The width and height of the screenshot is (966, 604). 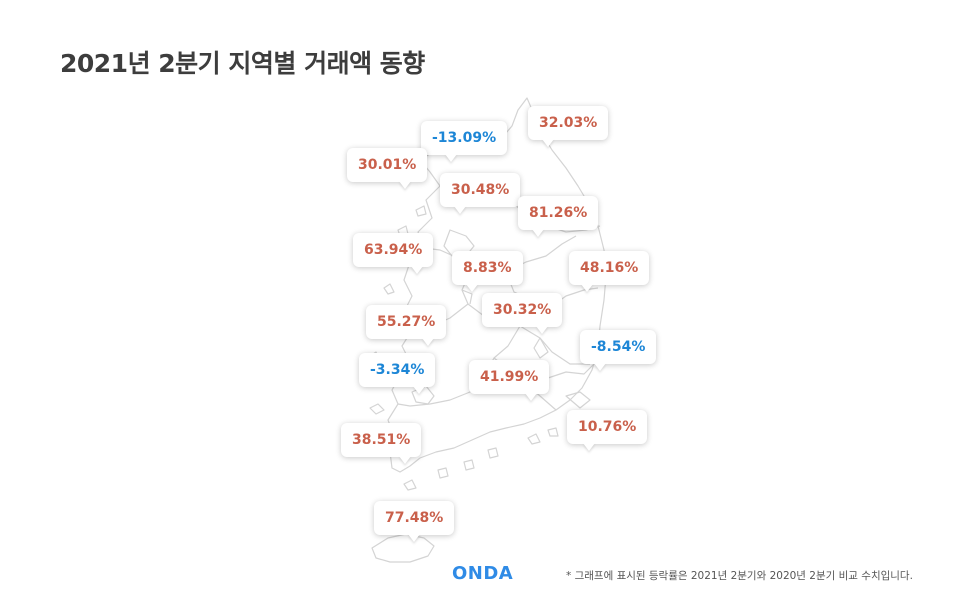 I want to click on region-value-label: 38.51%, so click(x=381, y=440).